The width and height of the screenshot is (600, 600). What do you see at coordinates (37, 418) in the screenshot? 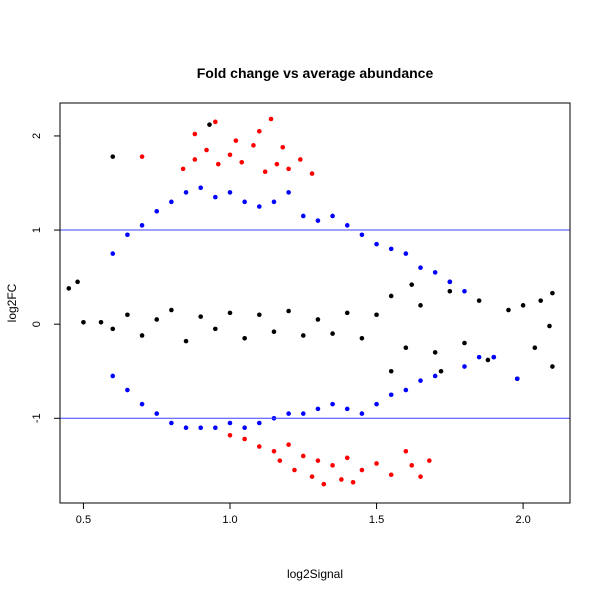
I see `y-tick-label: -1` at bounding box center [37, 418].